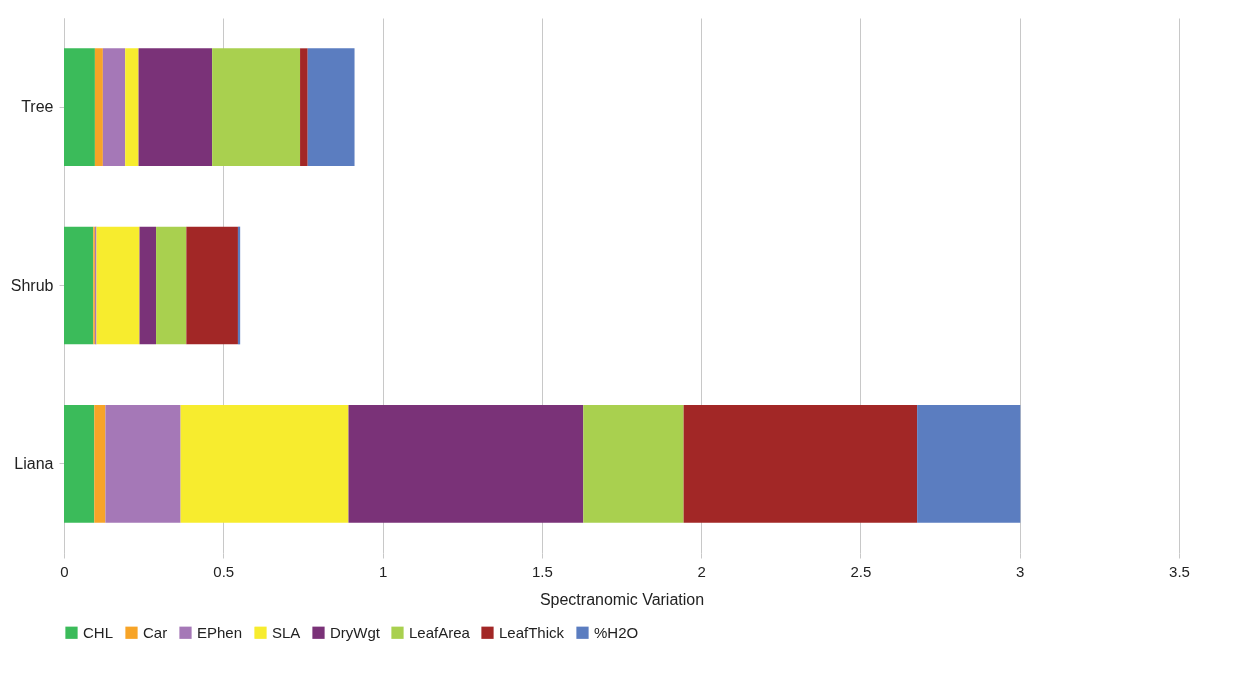  What do you see at coordinates (37, 107) in the screenshot?
I see `y-tick-label: Tree` at bounding box center [37, 107].